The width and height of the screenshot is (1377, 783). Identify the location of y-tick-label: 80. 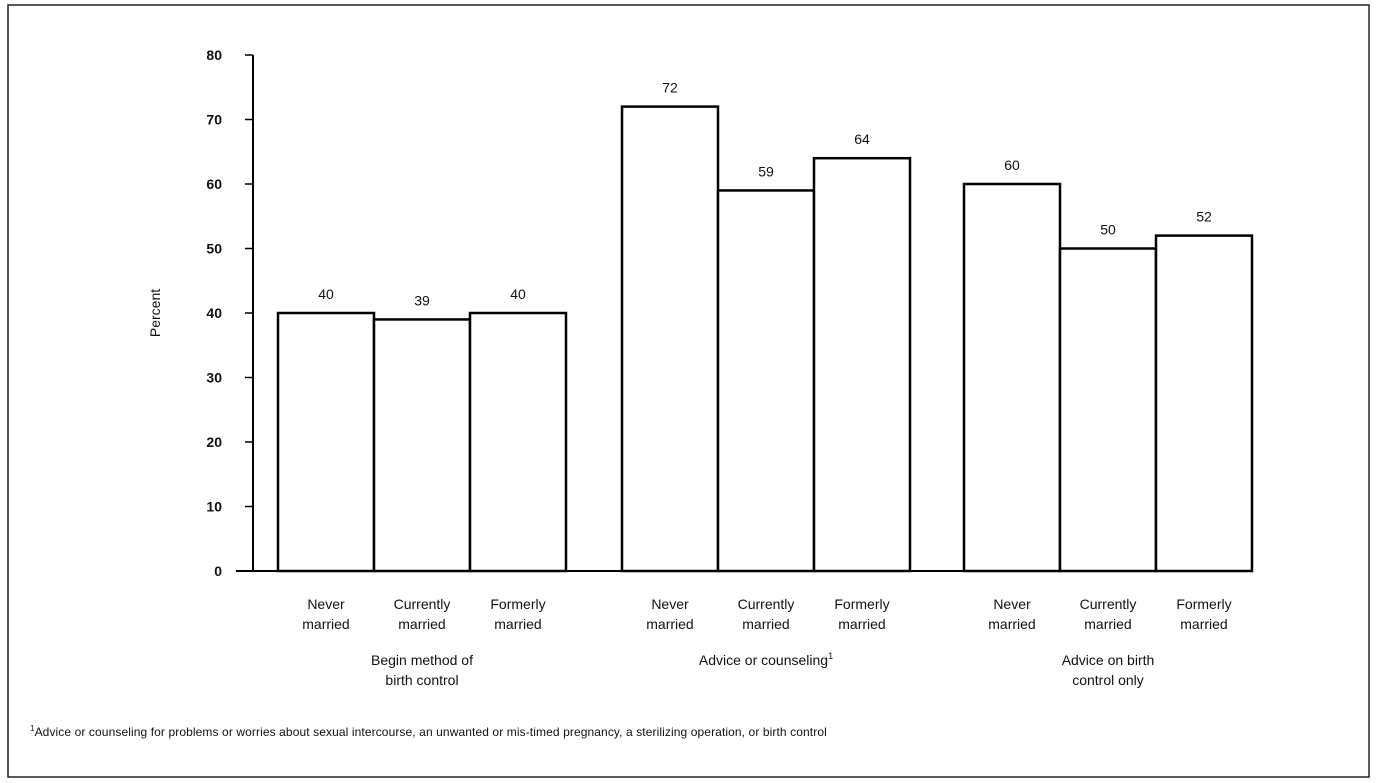
(214, 55).